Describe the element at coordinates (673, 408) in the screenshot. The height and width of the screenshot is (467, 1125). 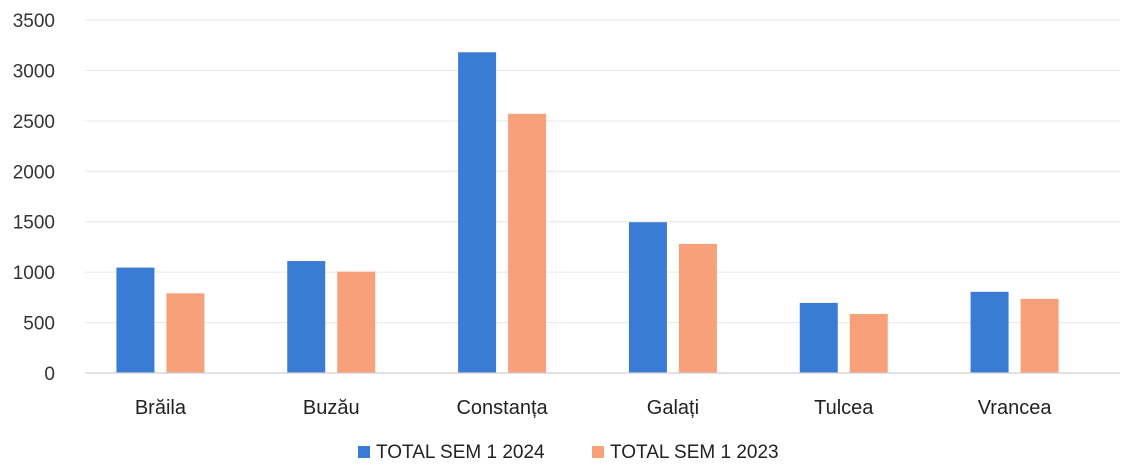
I see `x-category-label: Galați` at that location.